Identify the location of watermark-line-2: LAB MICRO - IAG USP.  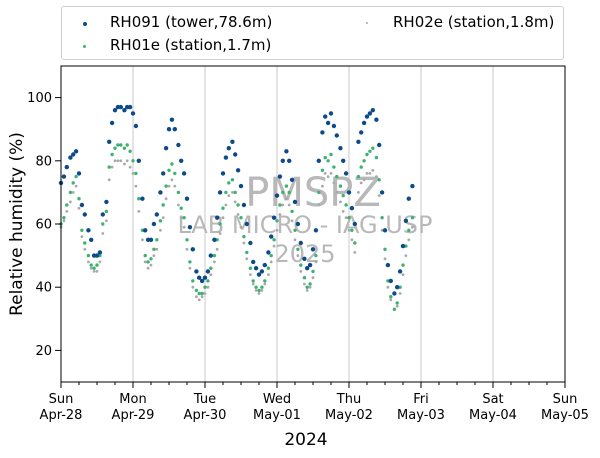
(304, 225).